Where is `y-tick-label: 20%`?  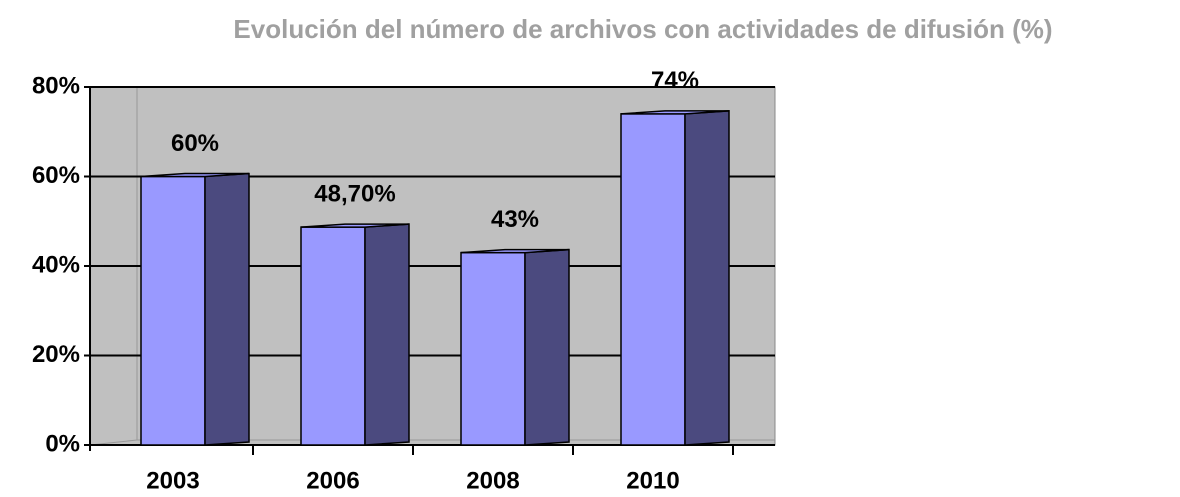
y-tick-label: 20% is located at coordinates (56, 354).